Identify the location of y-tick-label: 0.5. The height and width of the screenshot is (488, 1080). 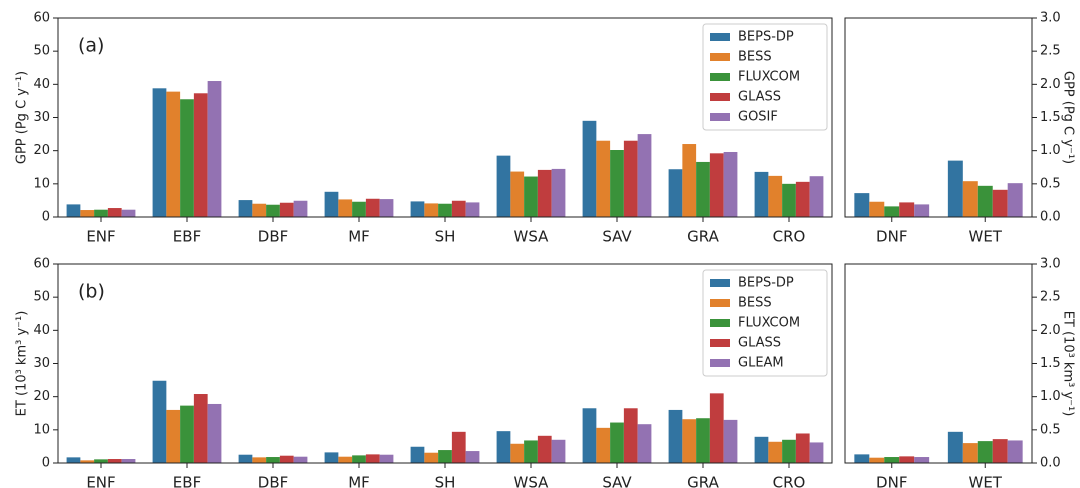
(1050, 183).